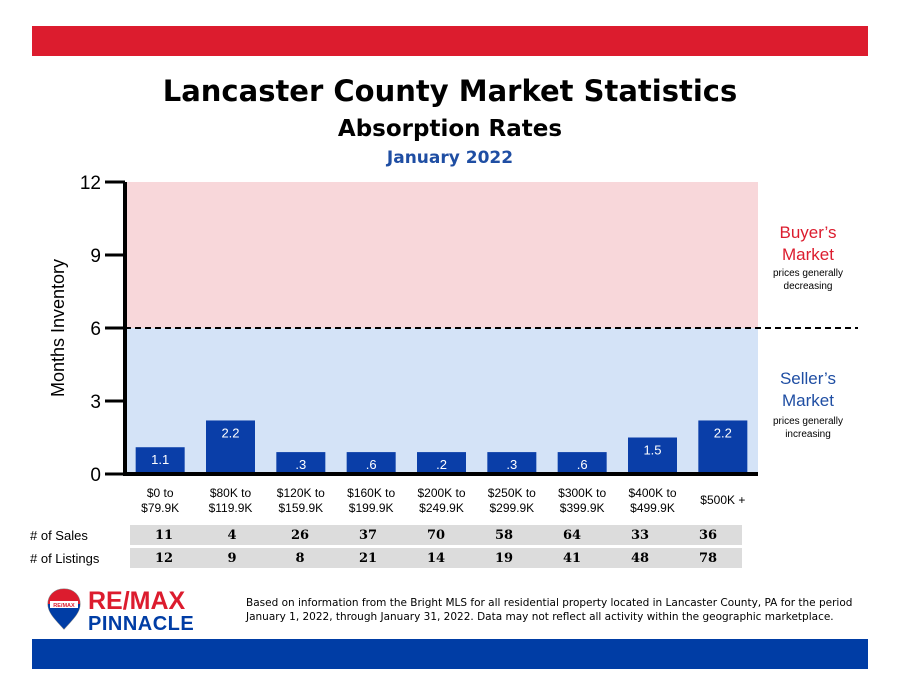 This screenshot has width=900, height=695. Describe the element at coordinates (450, 129) in the screenshot. I see `page-subtitle: Absorption Rates` at that location.